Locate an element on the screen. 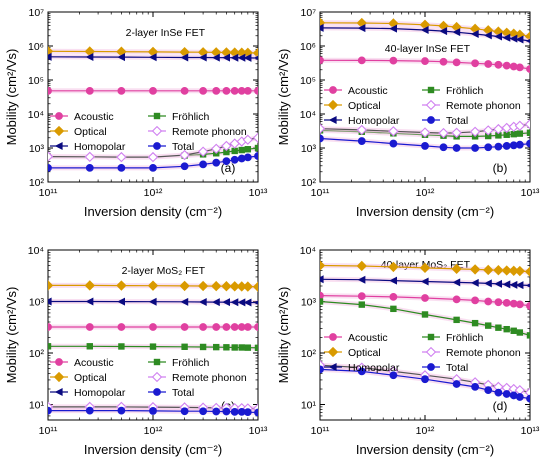  legend-label-acoustic: Acoustic is located at coordinates (94, 117).